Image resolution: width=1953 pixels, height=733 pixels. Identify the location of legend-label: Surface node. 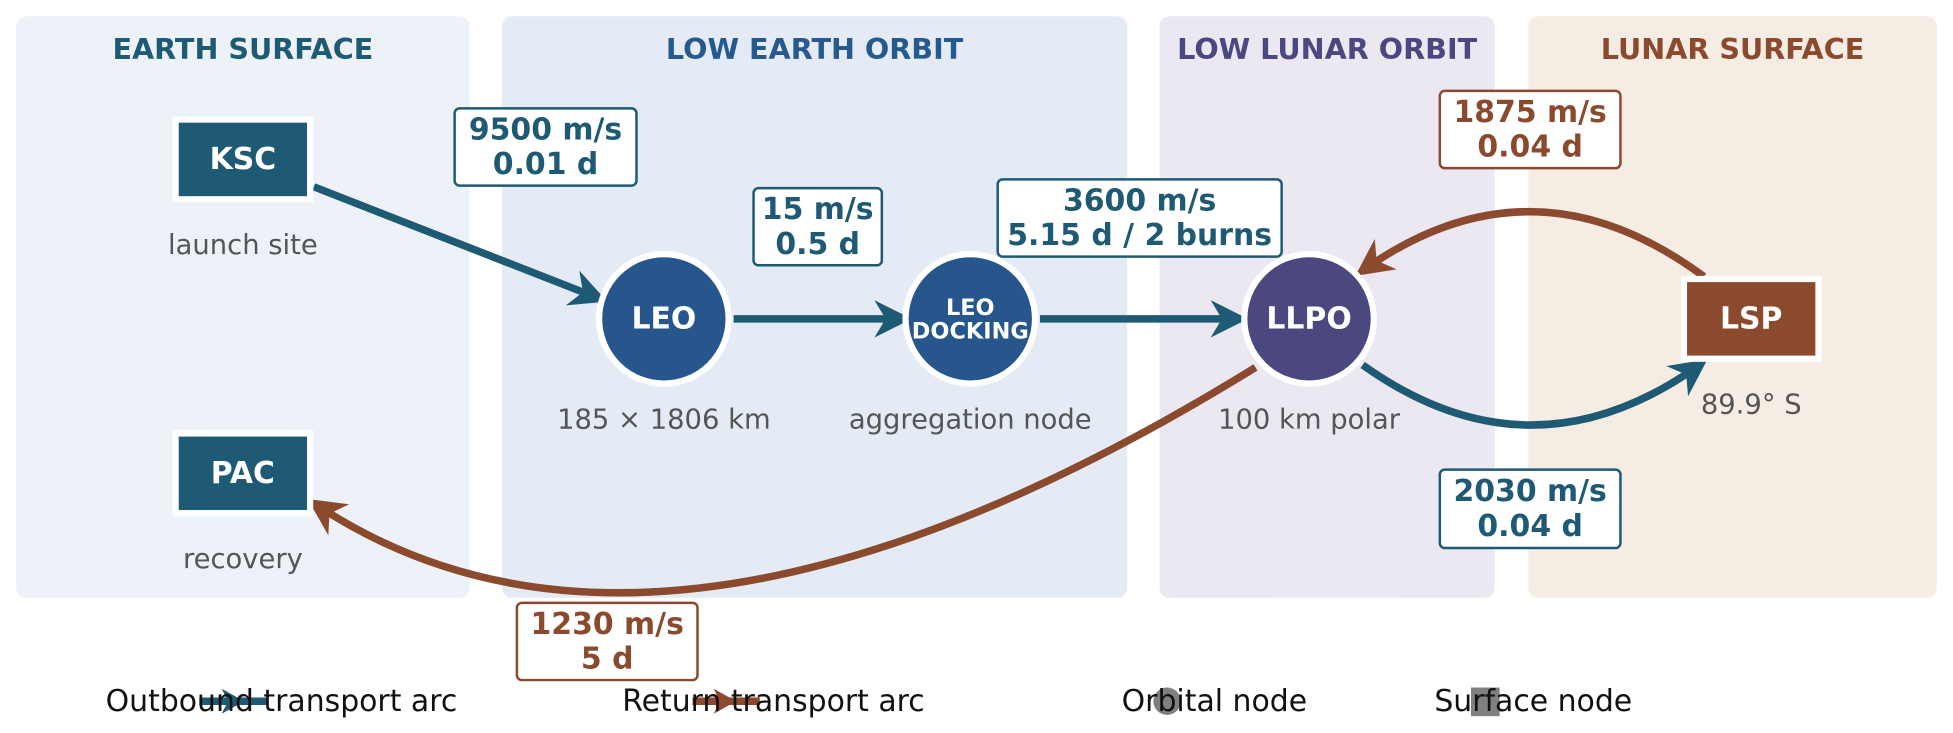
(1533, 701).